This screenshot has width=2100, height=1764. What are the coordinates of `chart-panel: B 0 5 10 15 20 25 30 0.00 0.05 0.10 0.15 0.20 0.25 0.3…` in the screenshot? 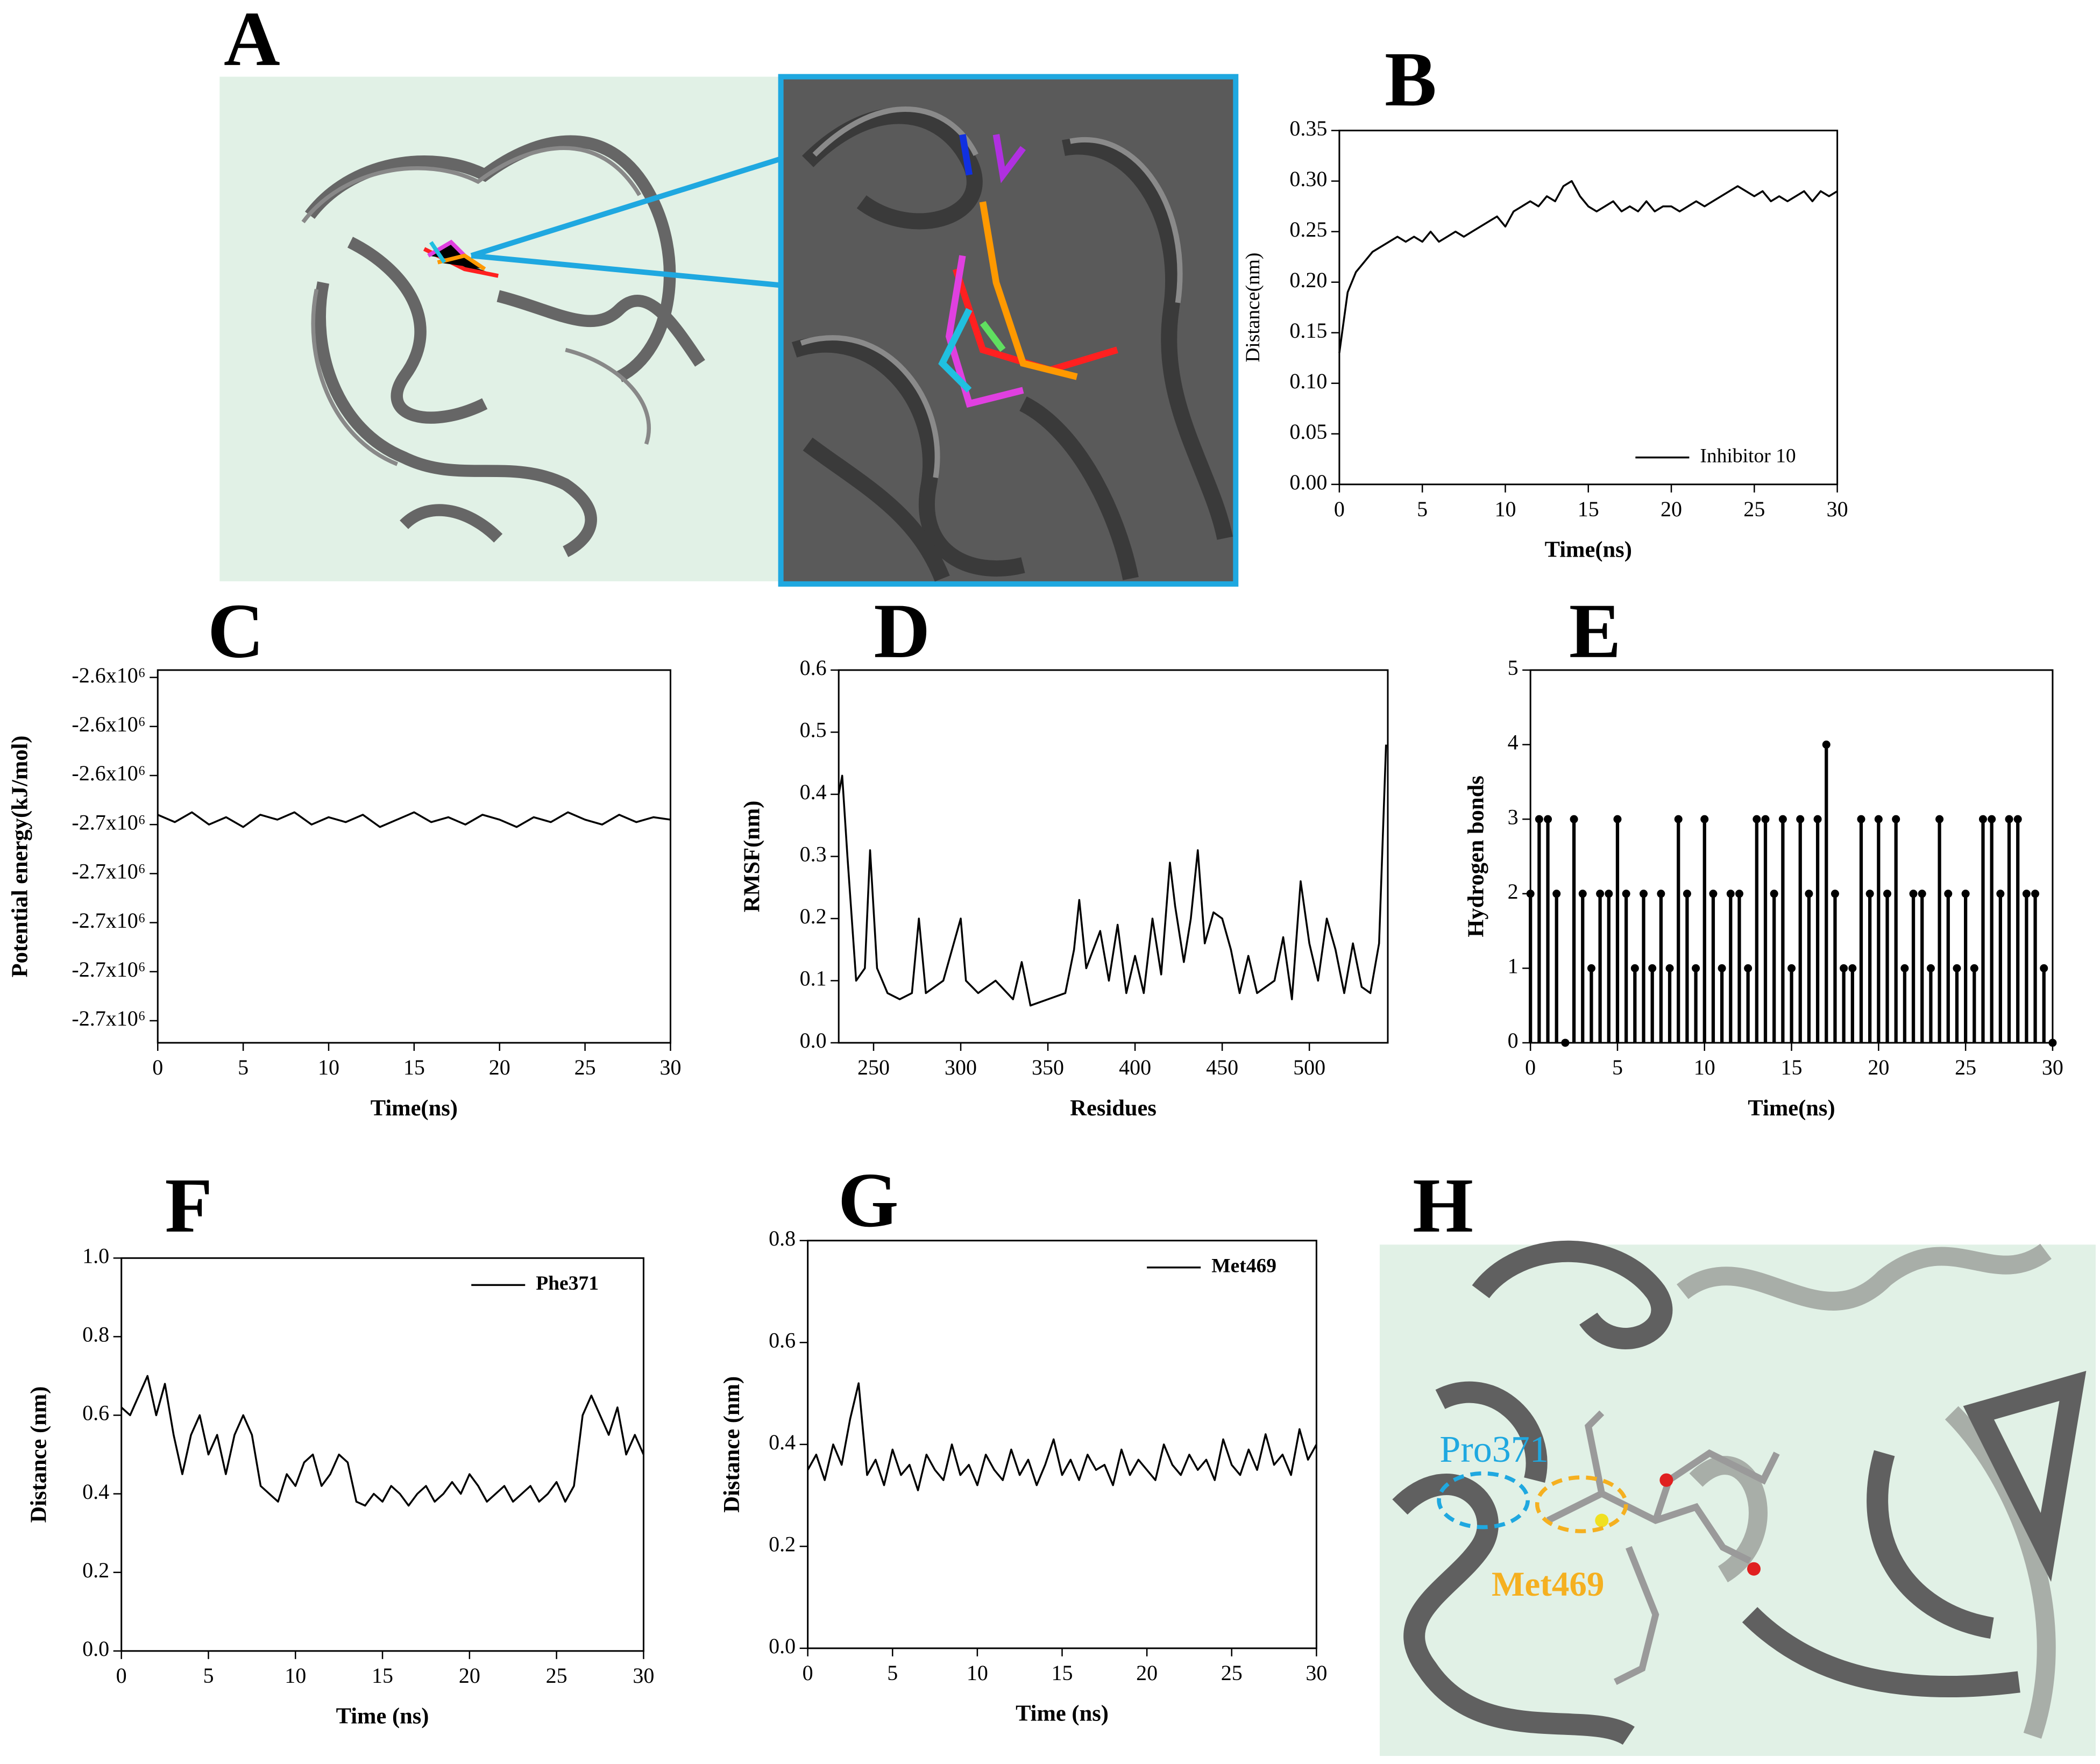 It's located at (1545, 300).